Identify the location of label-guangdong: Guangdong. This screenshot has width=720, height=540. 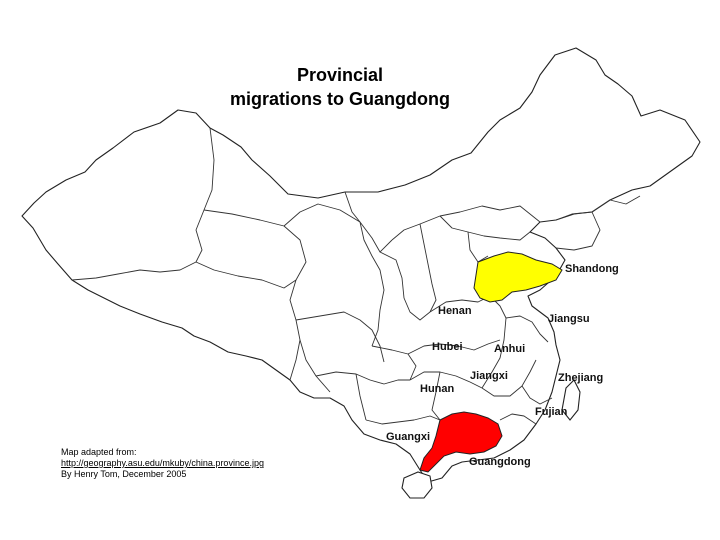
(500, 462).